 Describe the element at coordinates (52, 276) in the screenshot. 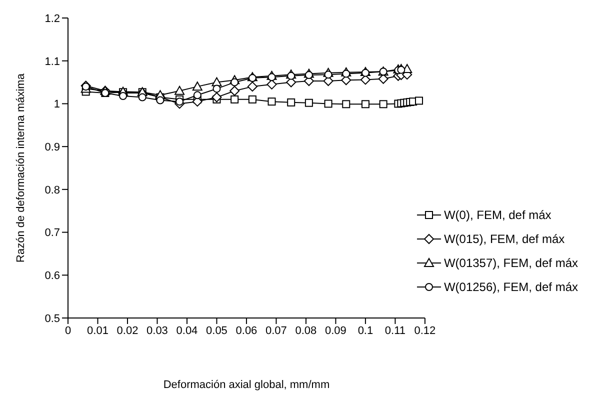

I see `y-tick-label: 0.6` at that location.